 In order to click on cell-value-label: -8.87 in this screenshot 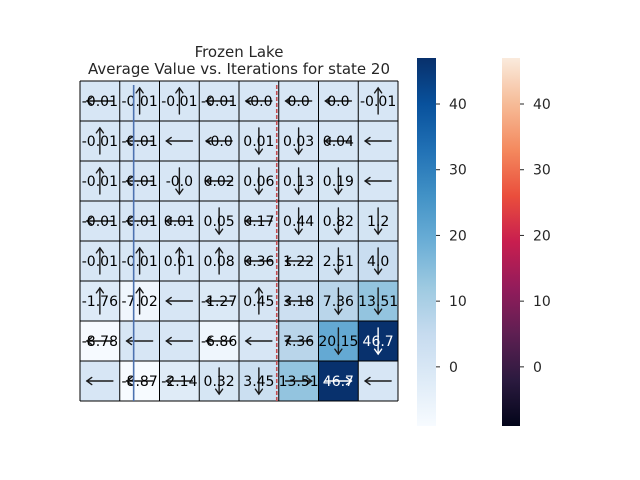, I will do `click(140, 382)`.